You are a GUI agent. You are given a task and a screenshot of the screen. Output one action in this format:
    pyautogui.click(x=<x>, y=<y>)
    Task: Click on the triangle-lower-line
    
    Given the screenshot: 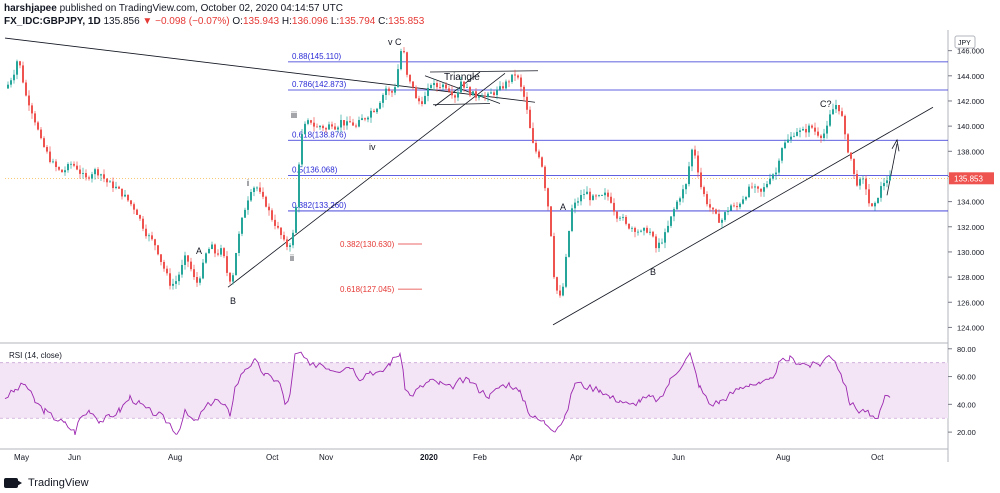 What is the action you would take?
    pyautogui.click(x=461, y=104)
    